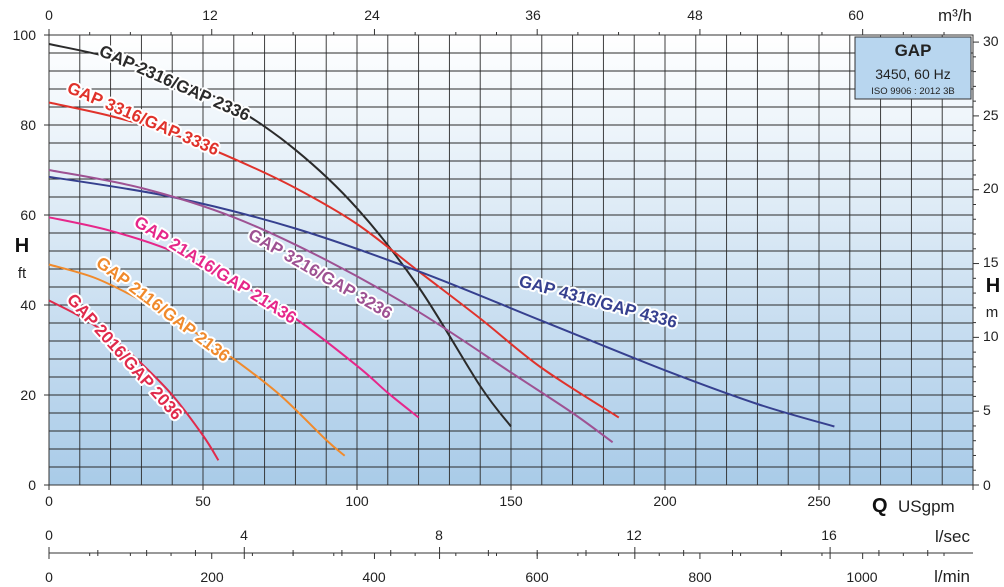  I want to click on info-box-title: GAP, so click(913, 50).